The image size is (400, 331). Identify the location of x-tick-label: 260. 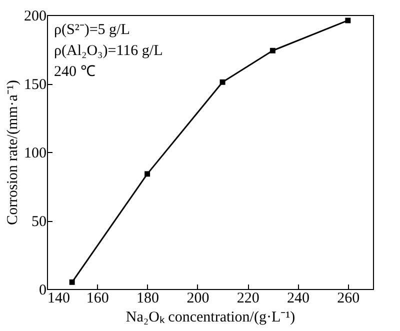
(348, 298).